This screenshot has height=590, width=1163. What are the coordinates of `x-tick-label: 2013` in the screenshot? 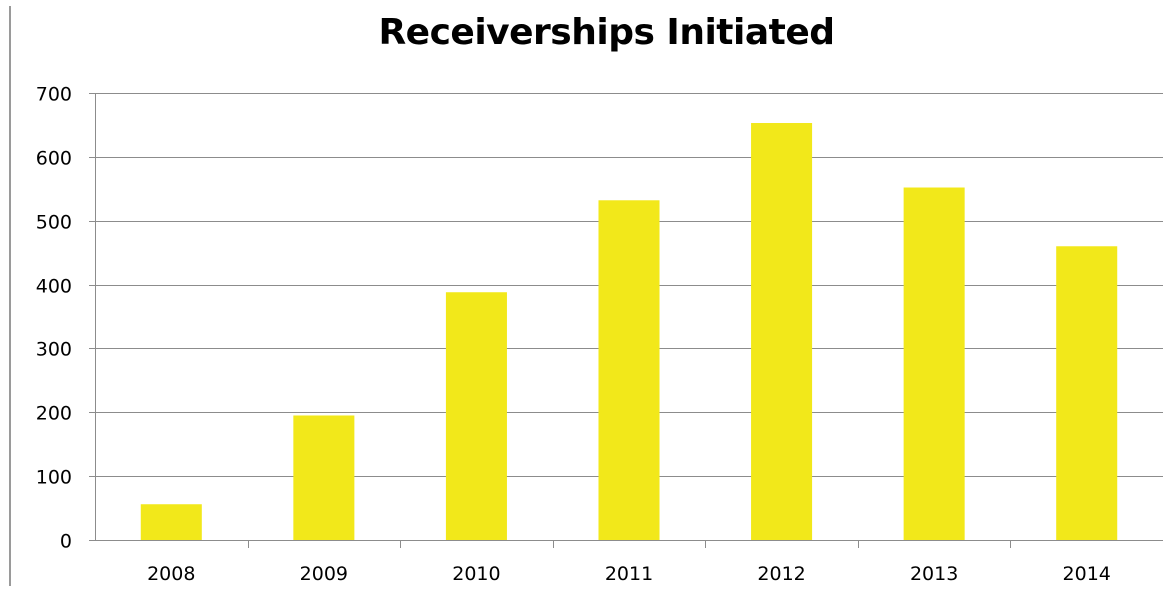 It's located at (934, 574).